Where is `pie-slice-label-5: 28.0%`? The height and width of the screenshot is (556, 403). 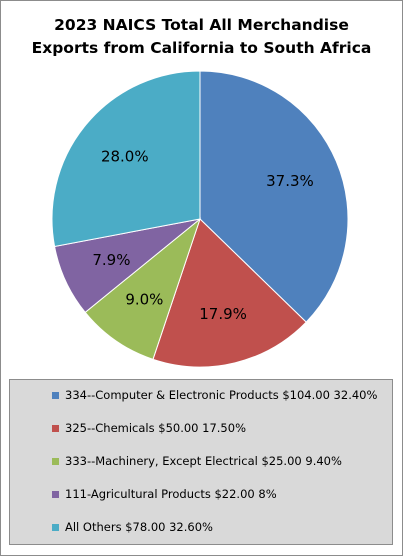 pie-slice-label-5: 28.0% is located at coordinates (125, 157).